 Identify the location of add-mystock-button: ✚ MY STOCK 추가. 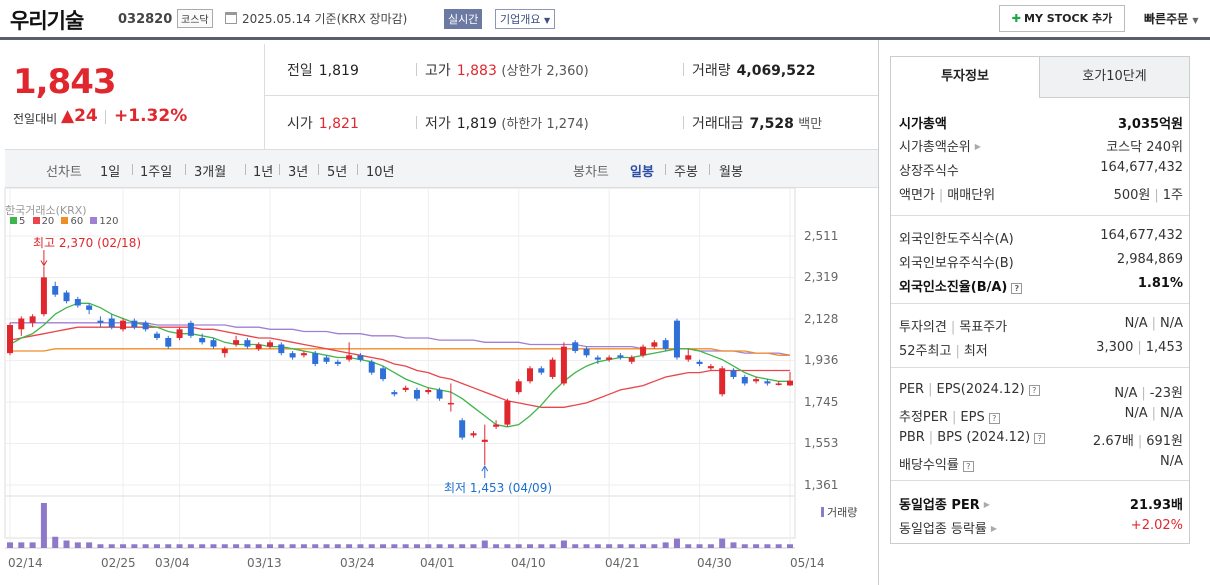
(1062, 18).